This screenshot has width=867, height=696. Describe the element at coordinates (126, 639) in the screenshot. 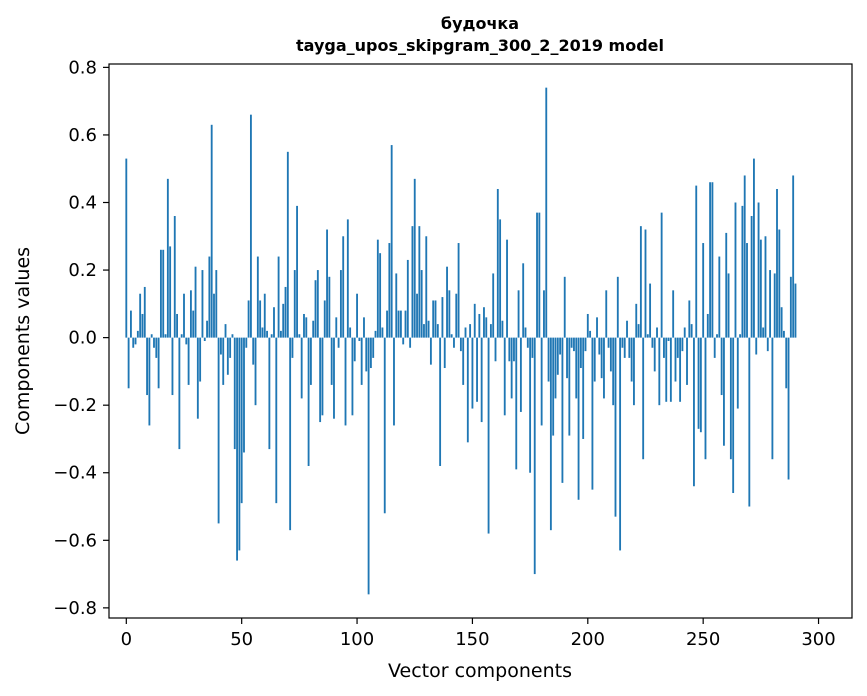

I see `x-tick-label: 0` at that location.